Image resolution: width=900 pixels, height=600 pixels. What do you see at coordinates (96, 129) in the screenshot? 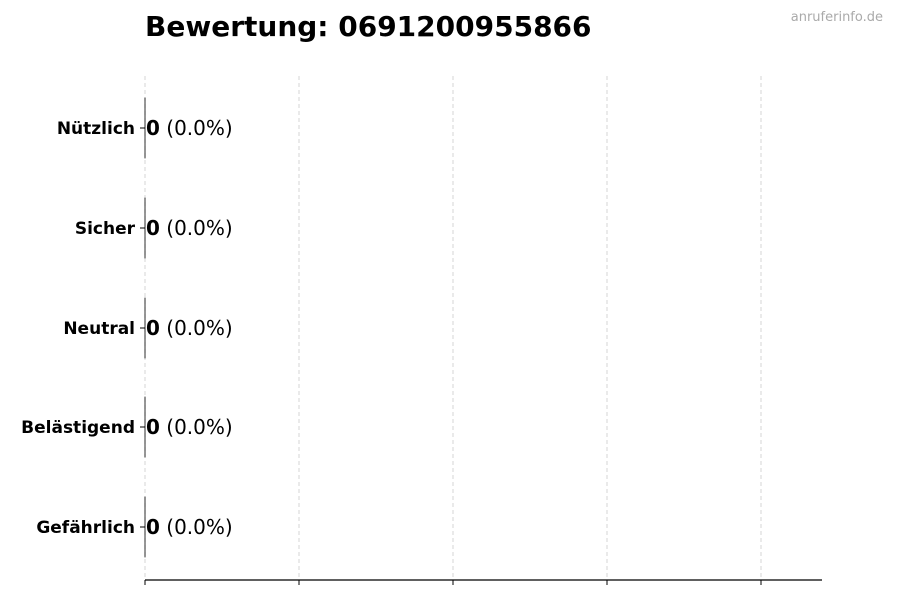
I see `y-tick-label: Nützlich` at bounding box center [96, 129].